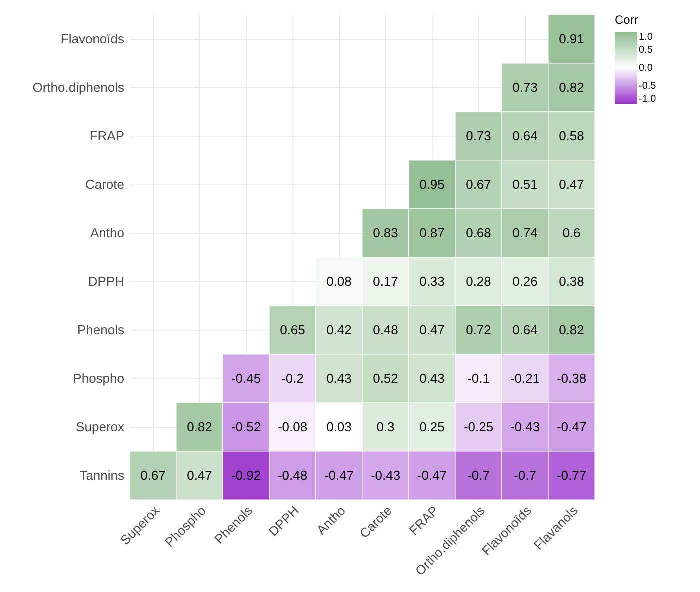  Describe the element at coordinates (293, 378) in the screenshot. I see `data-label: -0.2` at that location.